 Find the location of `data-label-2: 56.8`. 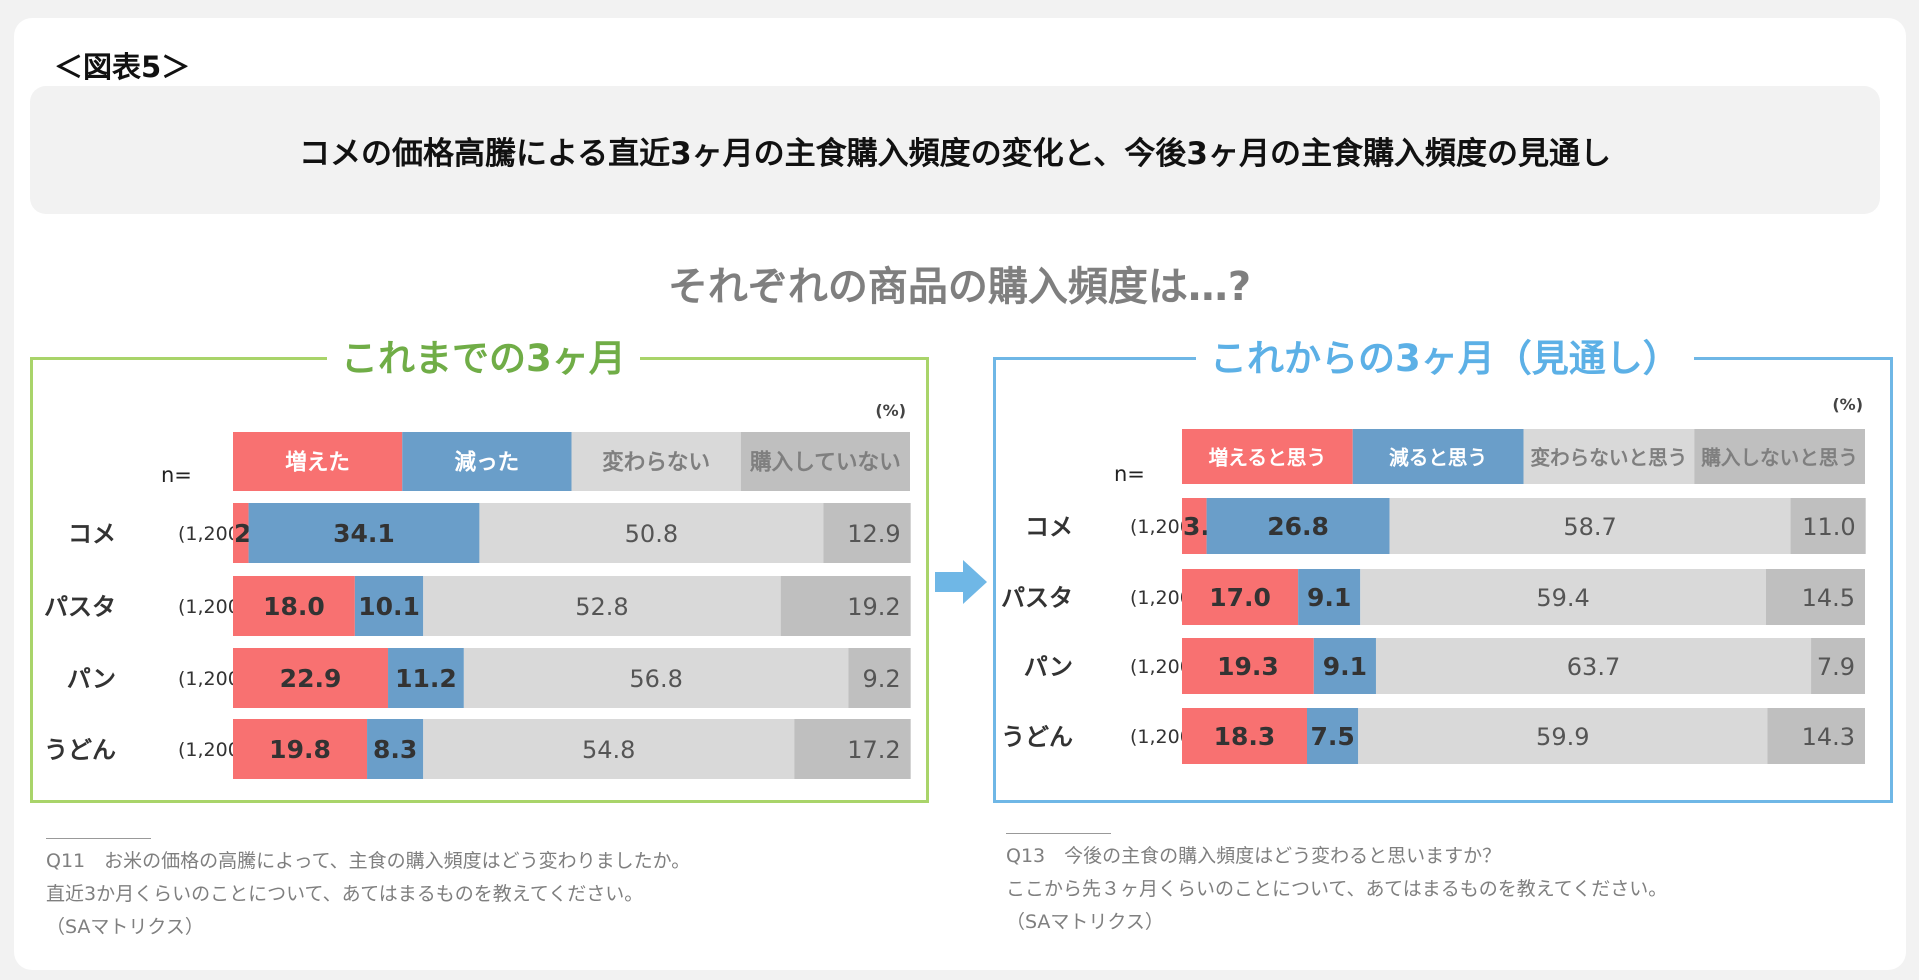

data-label-2: 56.8 is located at coordinates (655, 679).